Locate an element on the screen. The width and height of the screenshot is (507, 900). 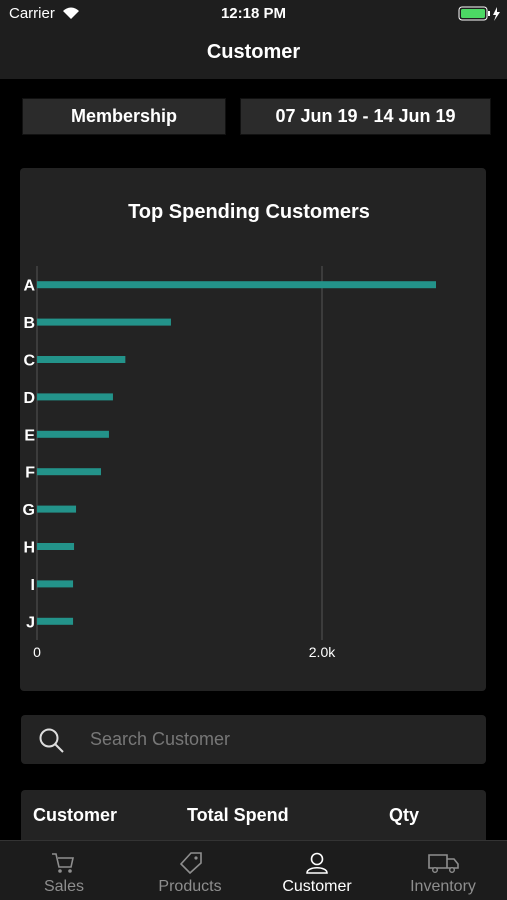
battery-icon is located at coordinates (479, 13).